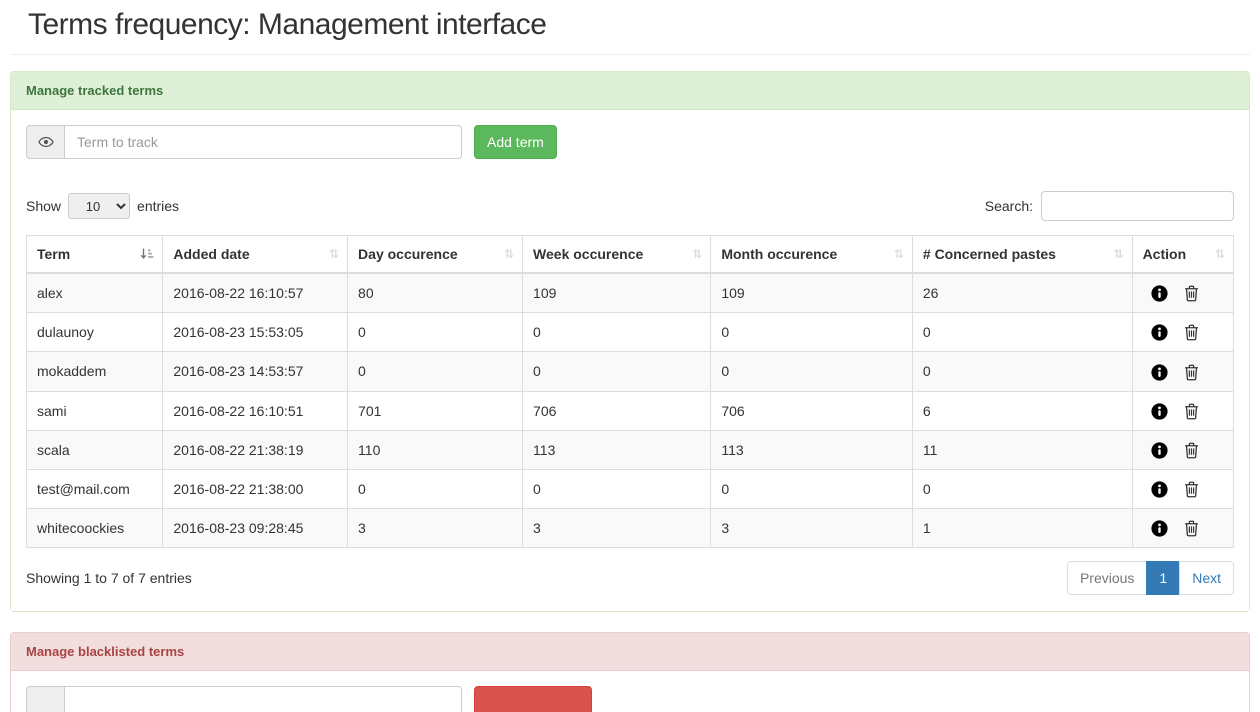 This screenshot has width=1260, height=712. I want to click on table-row: scala 2016-08-22 21:38:19 110 113 113 11, so click(630, 449).